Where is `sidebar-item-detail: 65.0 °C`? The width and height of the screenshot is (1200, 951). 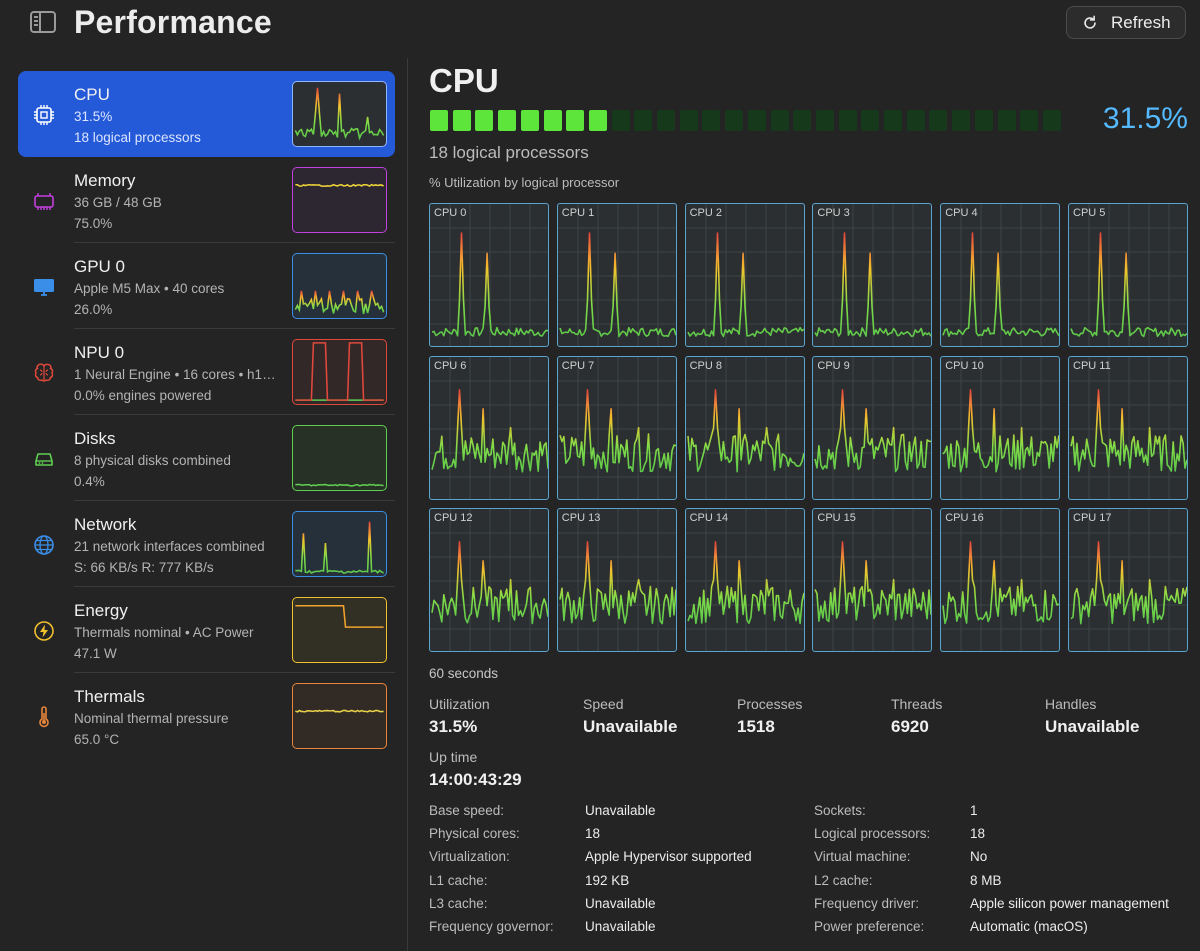
sidebar-item-detail: 65.0 °C is located at coordinates (97, 739).